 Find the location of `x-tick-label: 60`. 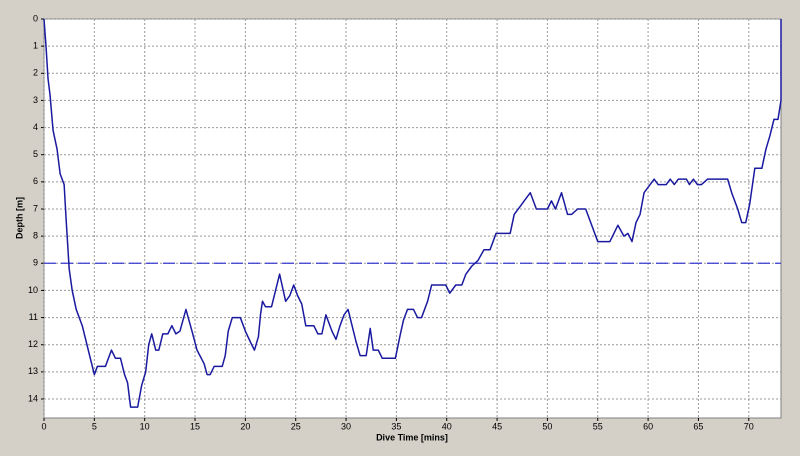

x-tick-label: 60 is located at coordinates (648, 426).